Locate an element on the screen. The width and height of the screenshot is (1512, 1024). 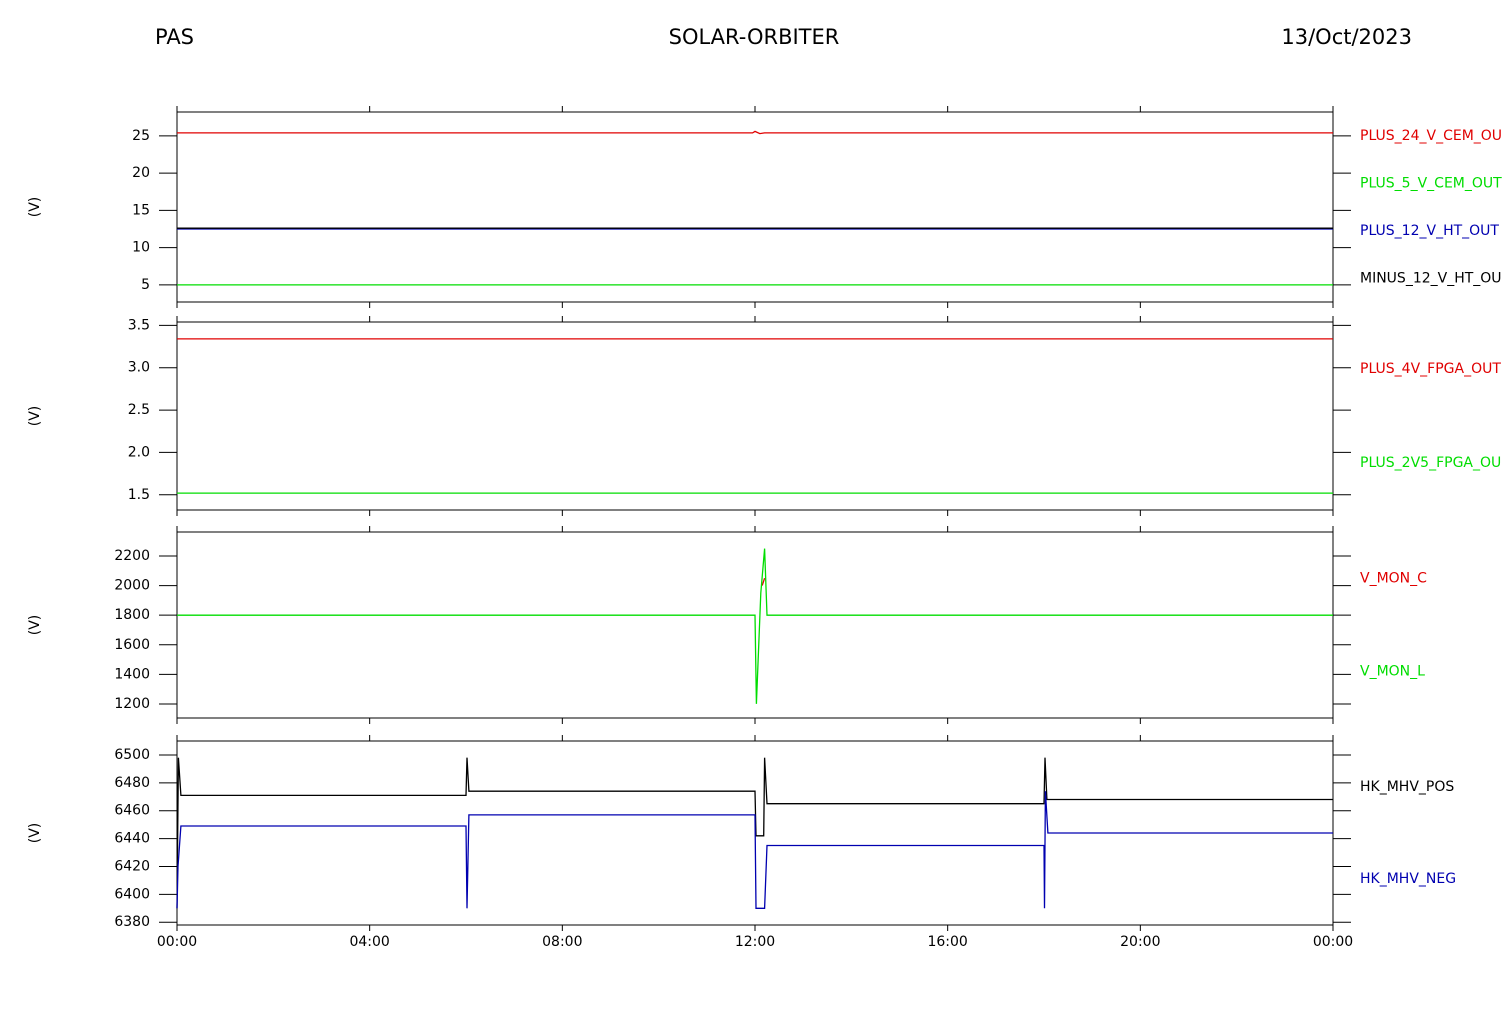
legend-label: V_MON_L is located at coordinates (1392, 672).